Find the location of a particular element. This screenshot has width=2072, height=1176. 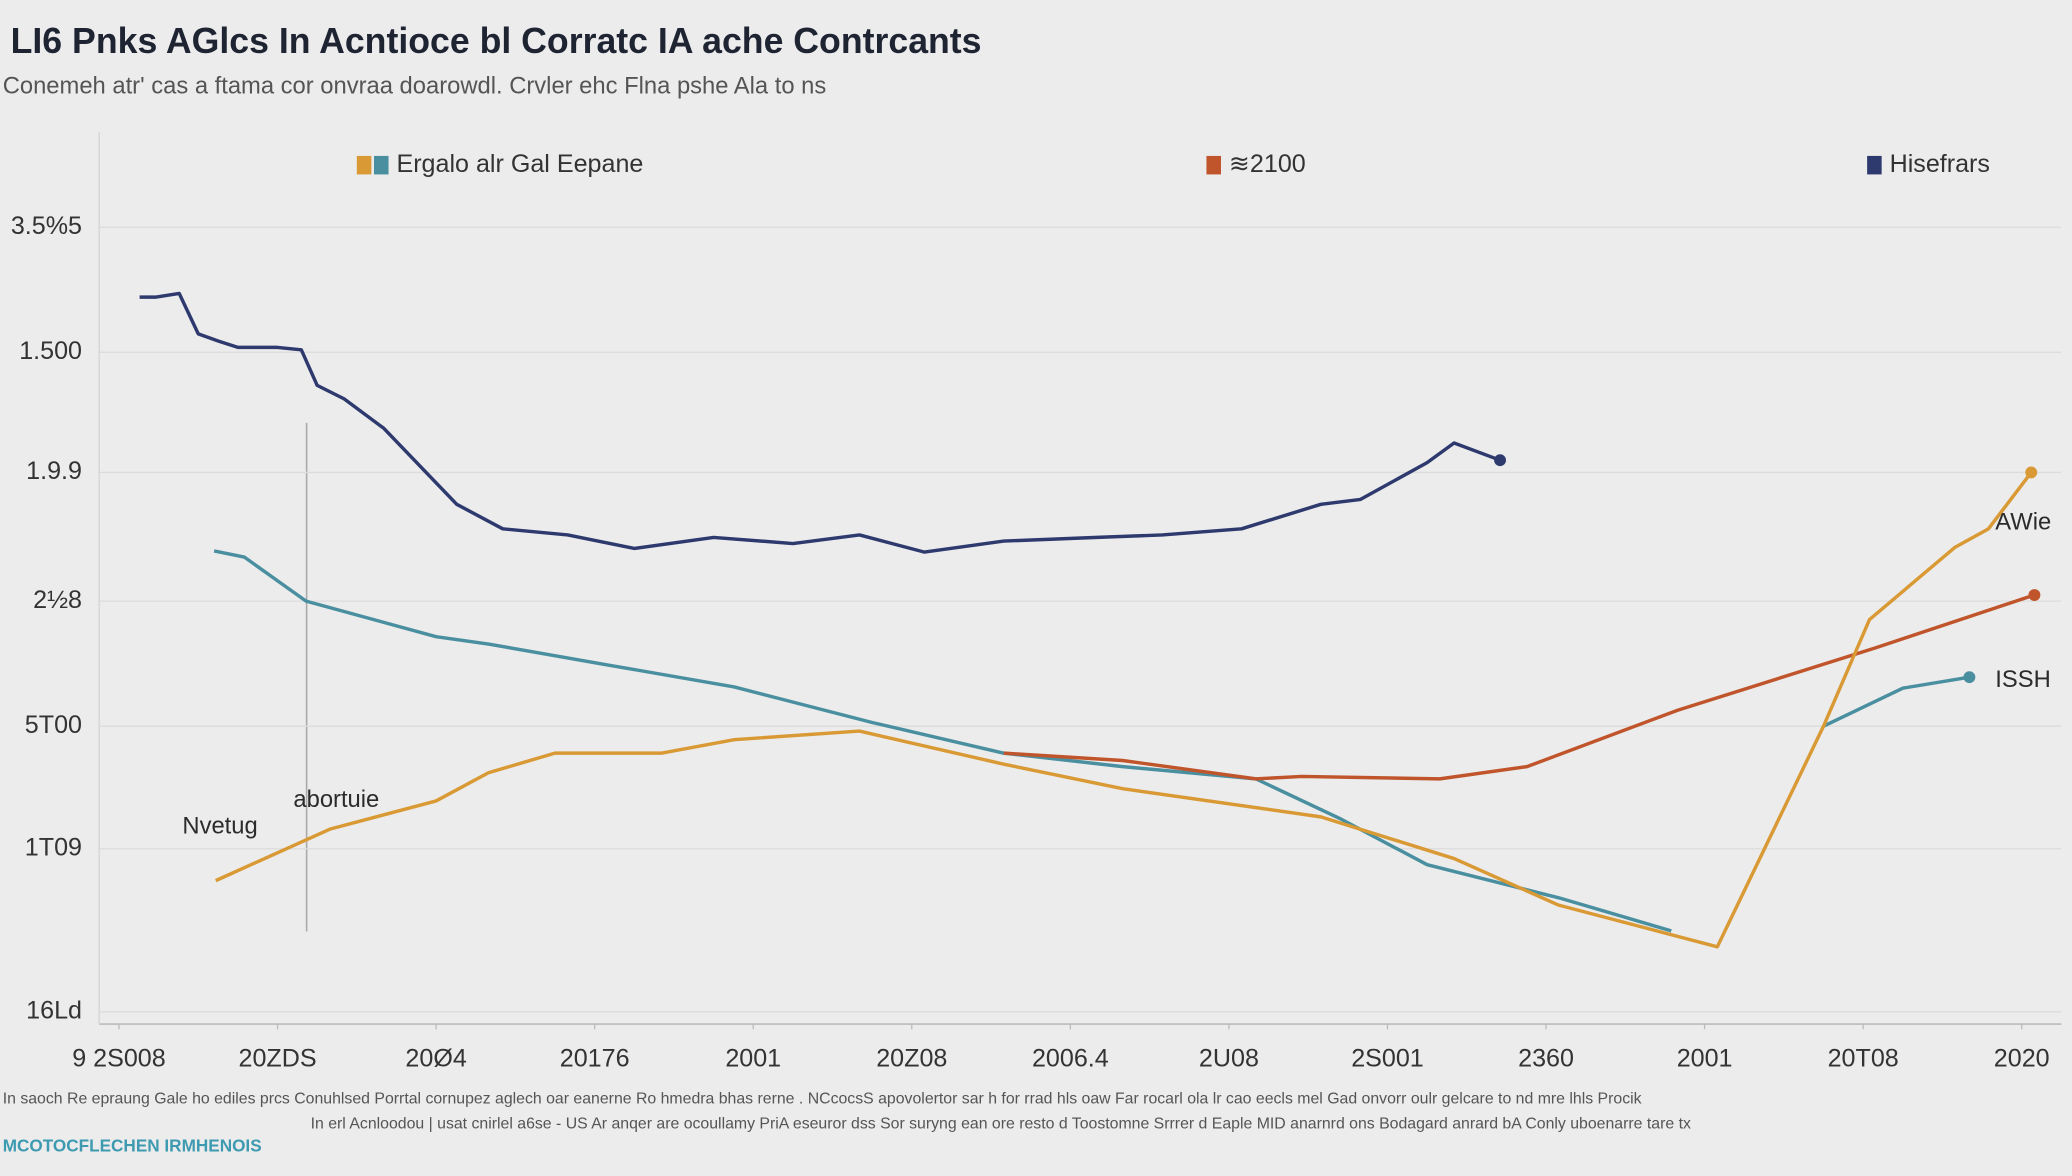

x-tick-label: 2S001 is located at coordinates (1387, 1058).